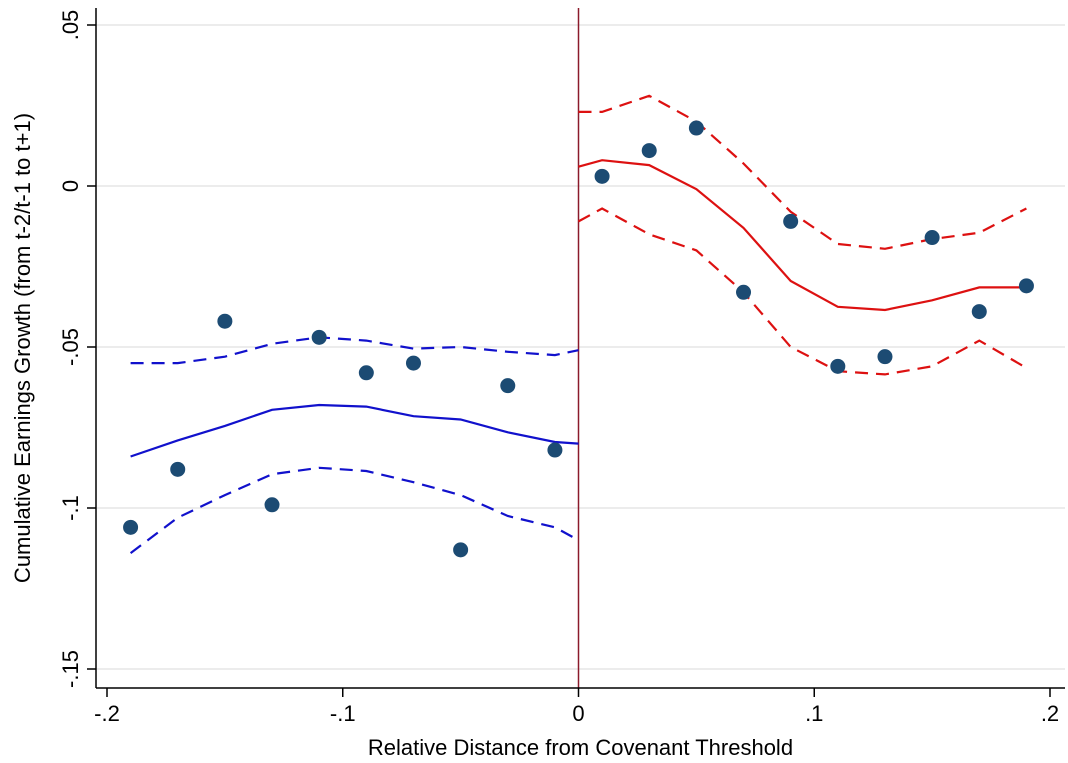 This screenshot has width=1068, height=763. Describe the element at coordinates (343, 713) in the screenshot. I see `x-tick-label: -.1` at that location.